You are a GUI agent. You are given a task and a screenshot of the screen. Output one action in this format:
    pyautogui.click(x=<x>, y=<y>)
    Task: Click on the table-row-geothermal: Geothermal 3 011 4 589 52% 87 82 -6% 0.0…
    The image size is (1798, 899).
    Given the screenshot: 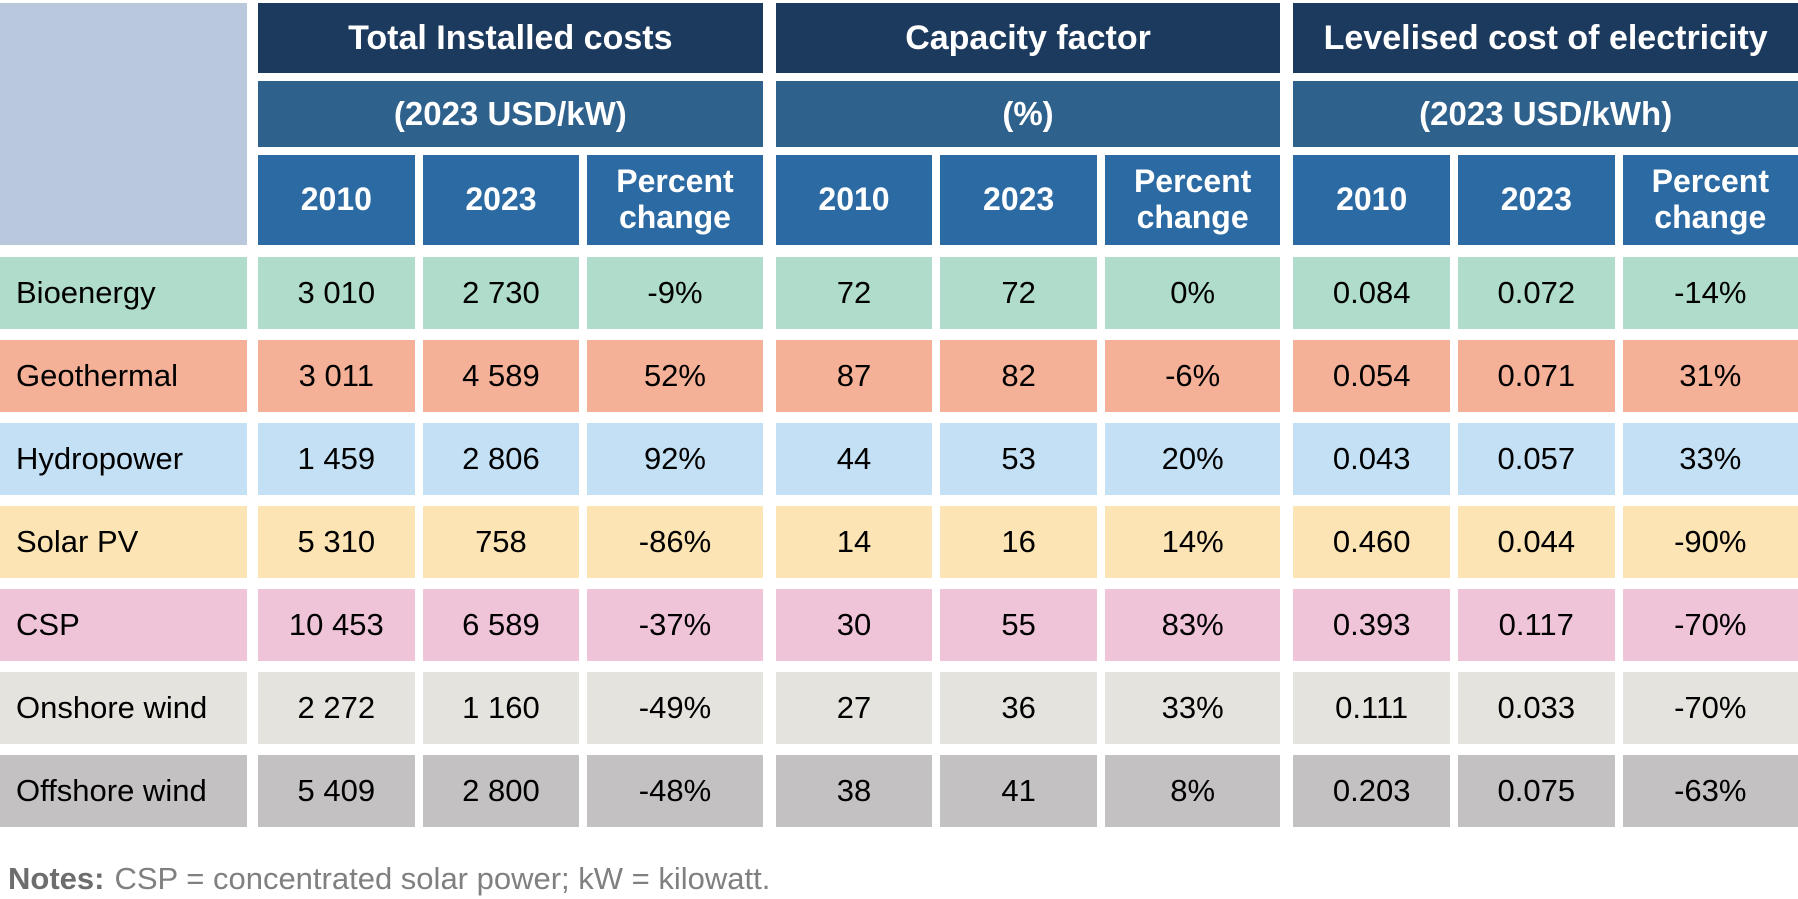 What is the action you would take?
    pyautogui.click(x=899, y=376)
    